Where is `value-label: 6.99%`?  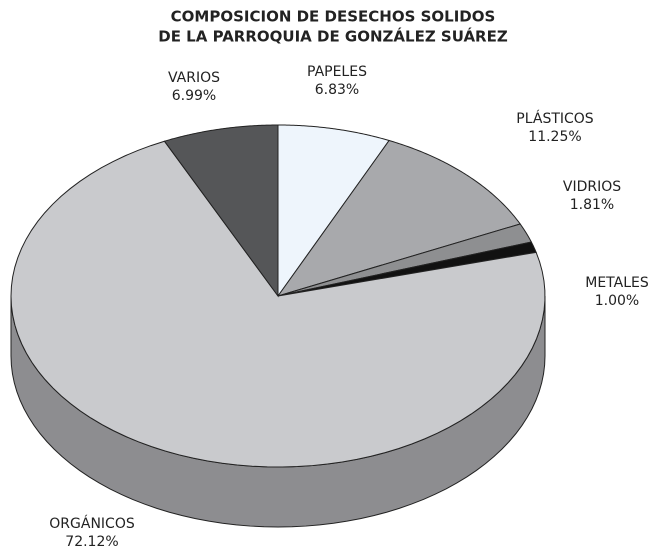 value-label: 6.99% is located at coordinates (194, 96).